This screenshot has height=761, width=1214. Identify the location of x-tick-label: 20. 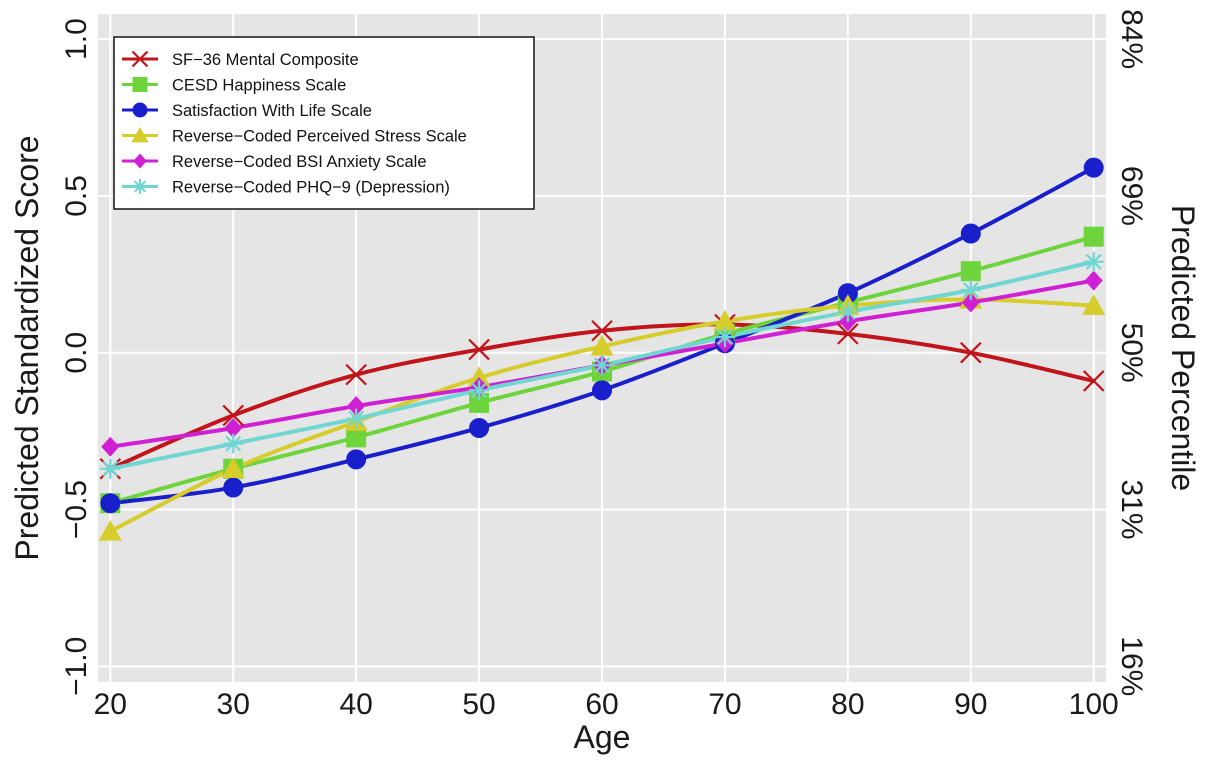
(110, 704).